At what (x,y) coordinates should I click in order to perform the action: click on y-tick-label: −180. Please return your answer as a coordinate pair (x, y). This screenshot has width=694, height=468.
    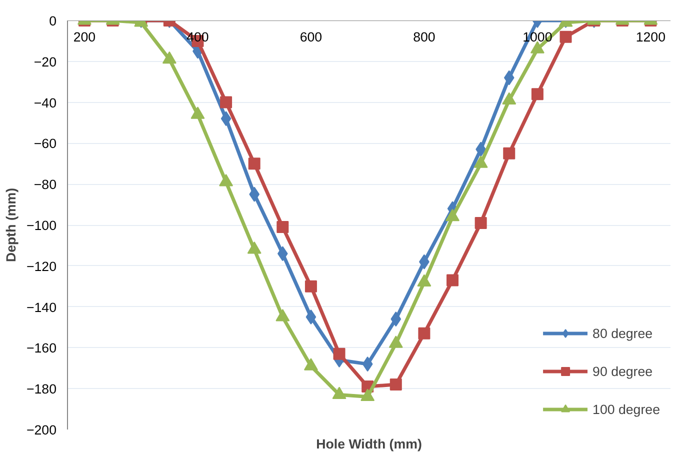
    Looking at the image, I should click on (41, 389).